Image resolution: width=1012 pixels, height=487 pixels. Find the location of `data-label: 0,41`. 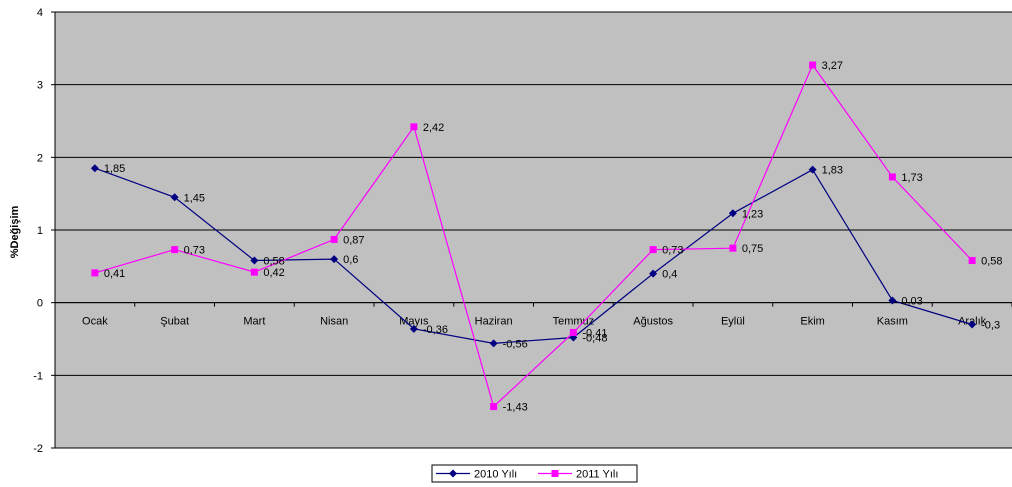

data-label: 0,41 is located at coordinates (114, 274).